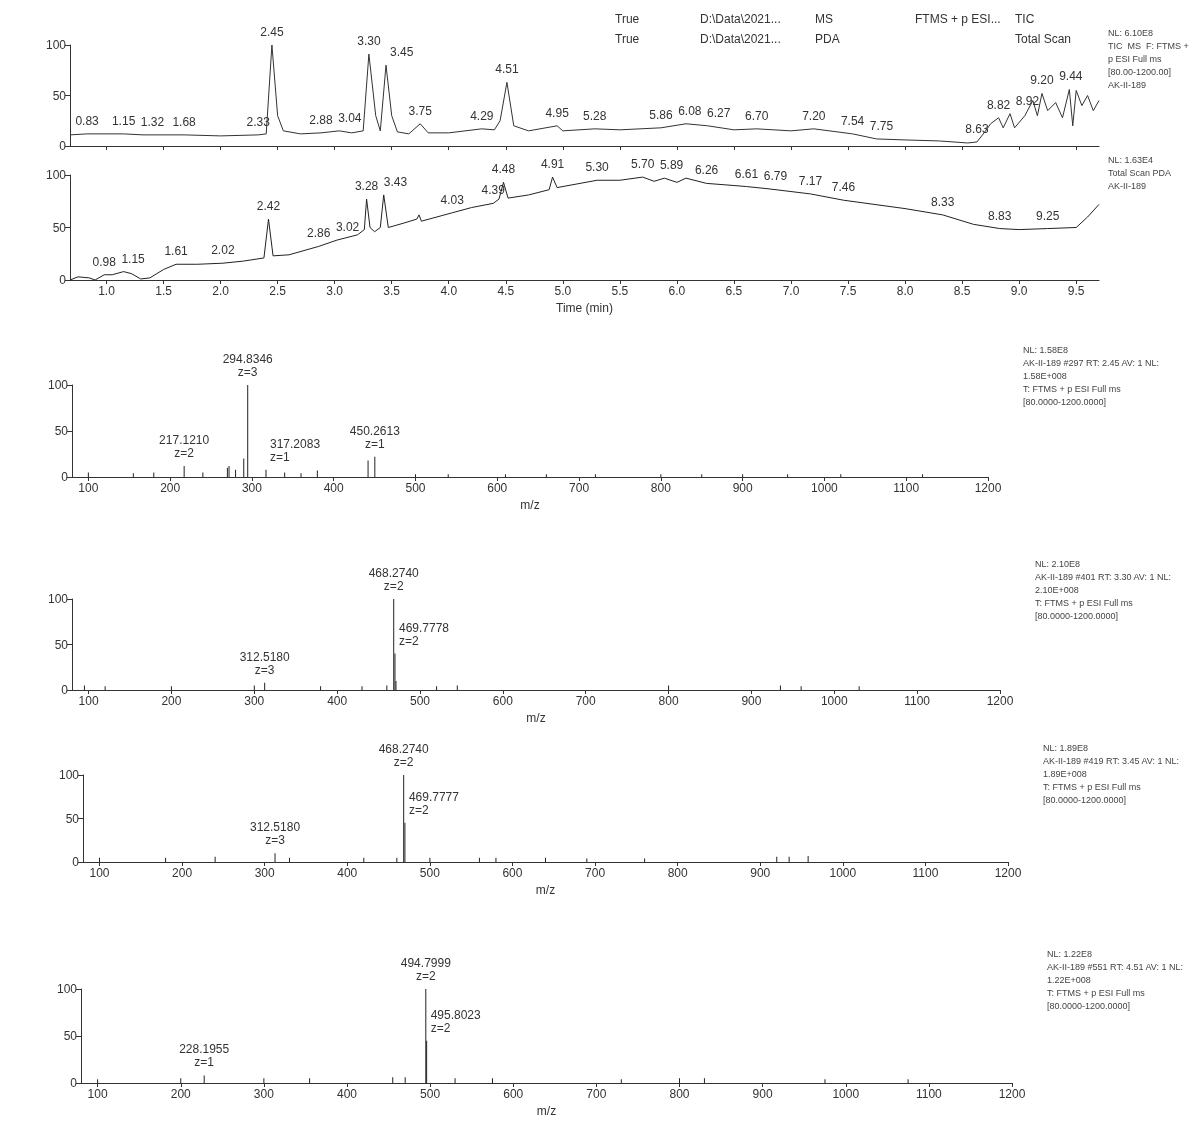 The image size is (1201, 1121). Describe the element at coordinates (420, 110) in the screenshot. I see `annotation: 3.75` at that location.